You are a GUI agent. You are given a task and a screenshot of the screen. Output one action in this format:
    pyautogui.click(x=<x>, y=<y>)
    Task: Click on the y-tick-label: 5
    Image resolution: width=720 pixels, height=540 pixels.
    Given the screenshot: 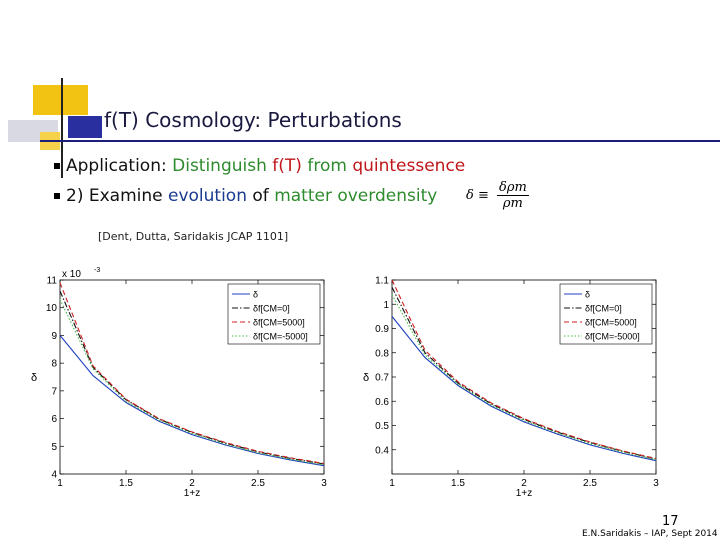 What is the action you would take?
    pyautogui.click(x=54, y=447)
    